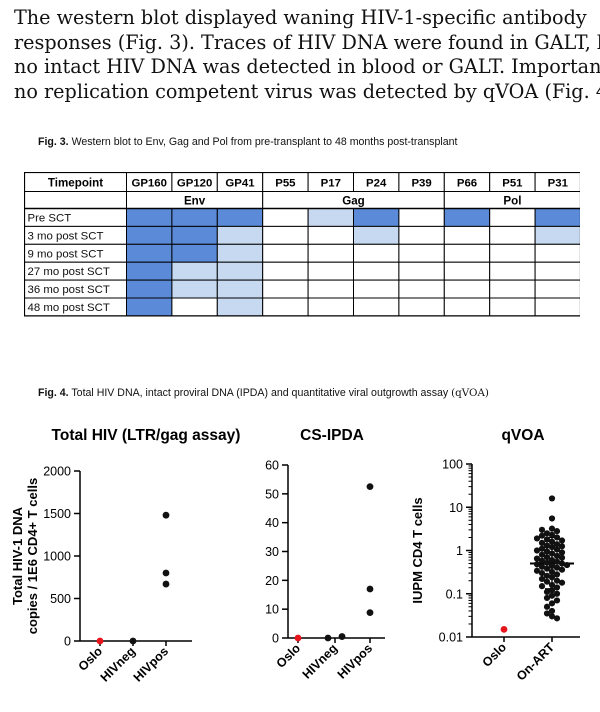 This screenshot has height=712, width=600. Describe the element at coordinates (558, 184) in the screenshot. I see `header-p31: P31` at that location.